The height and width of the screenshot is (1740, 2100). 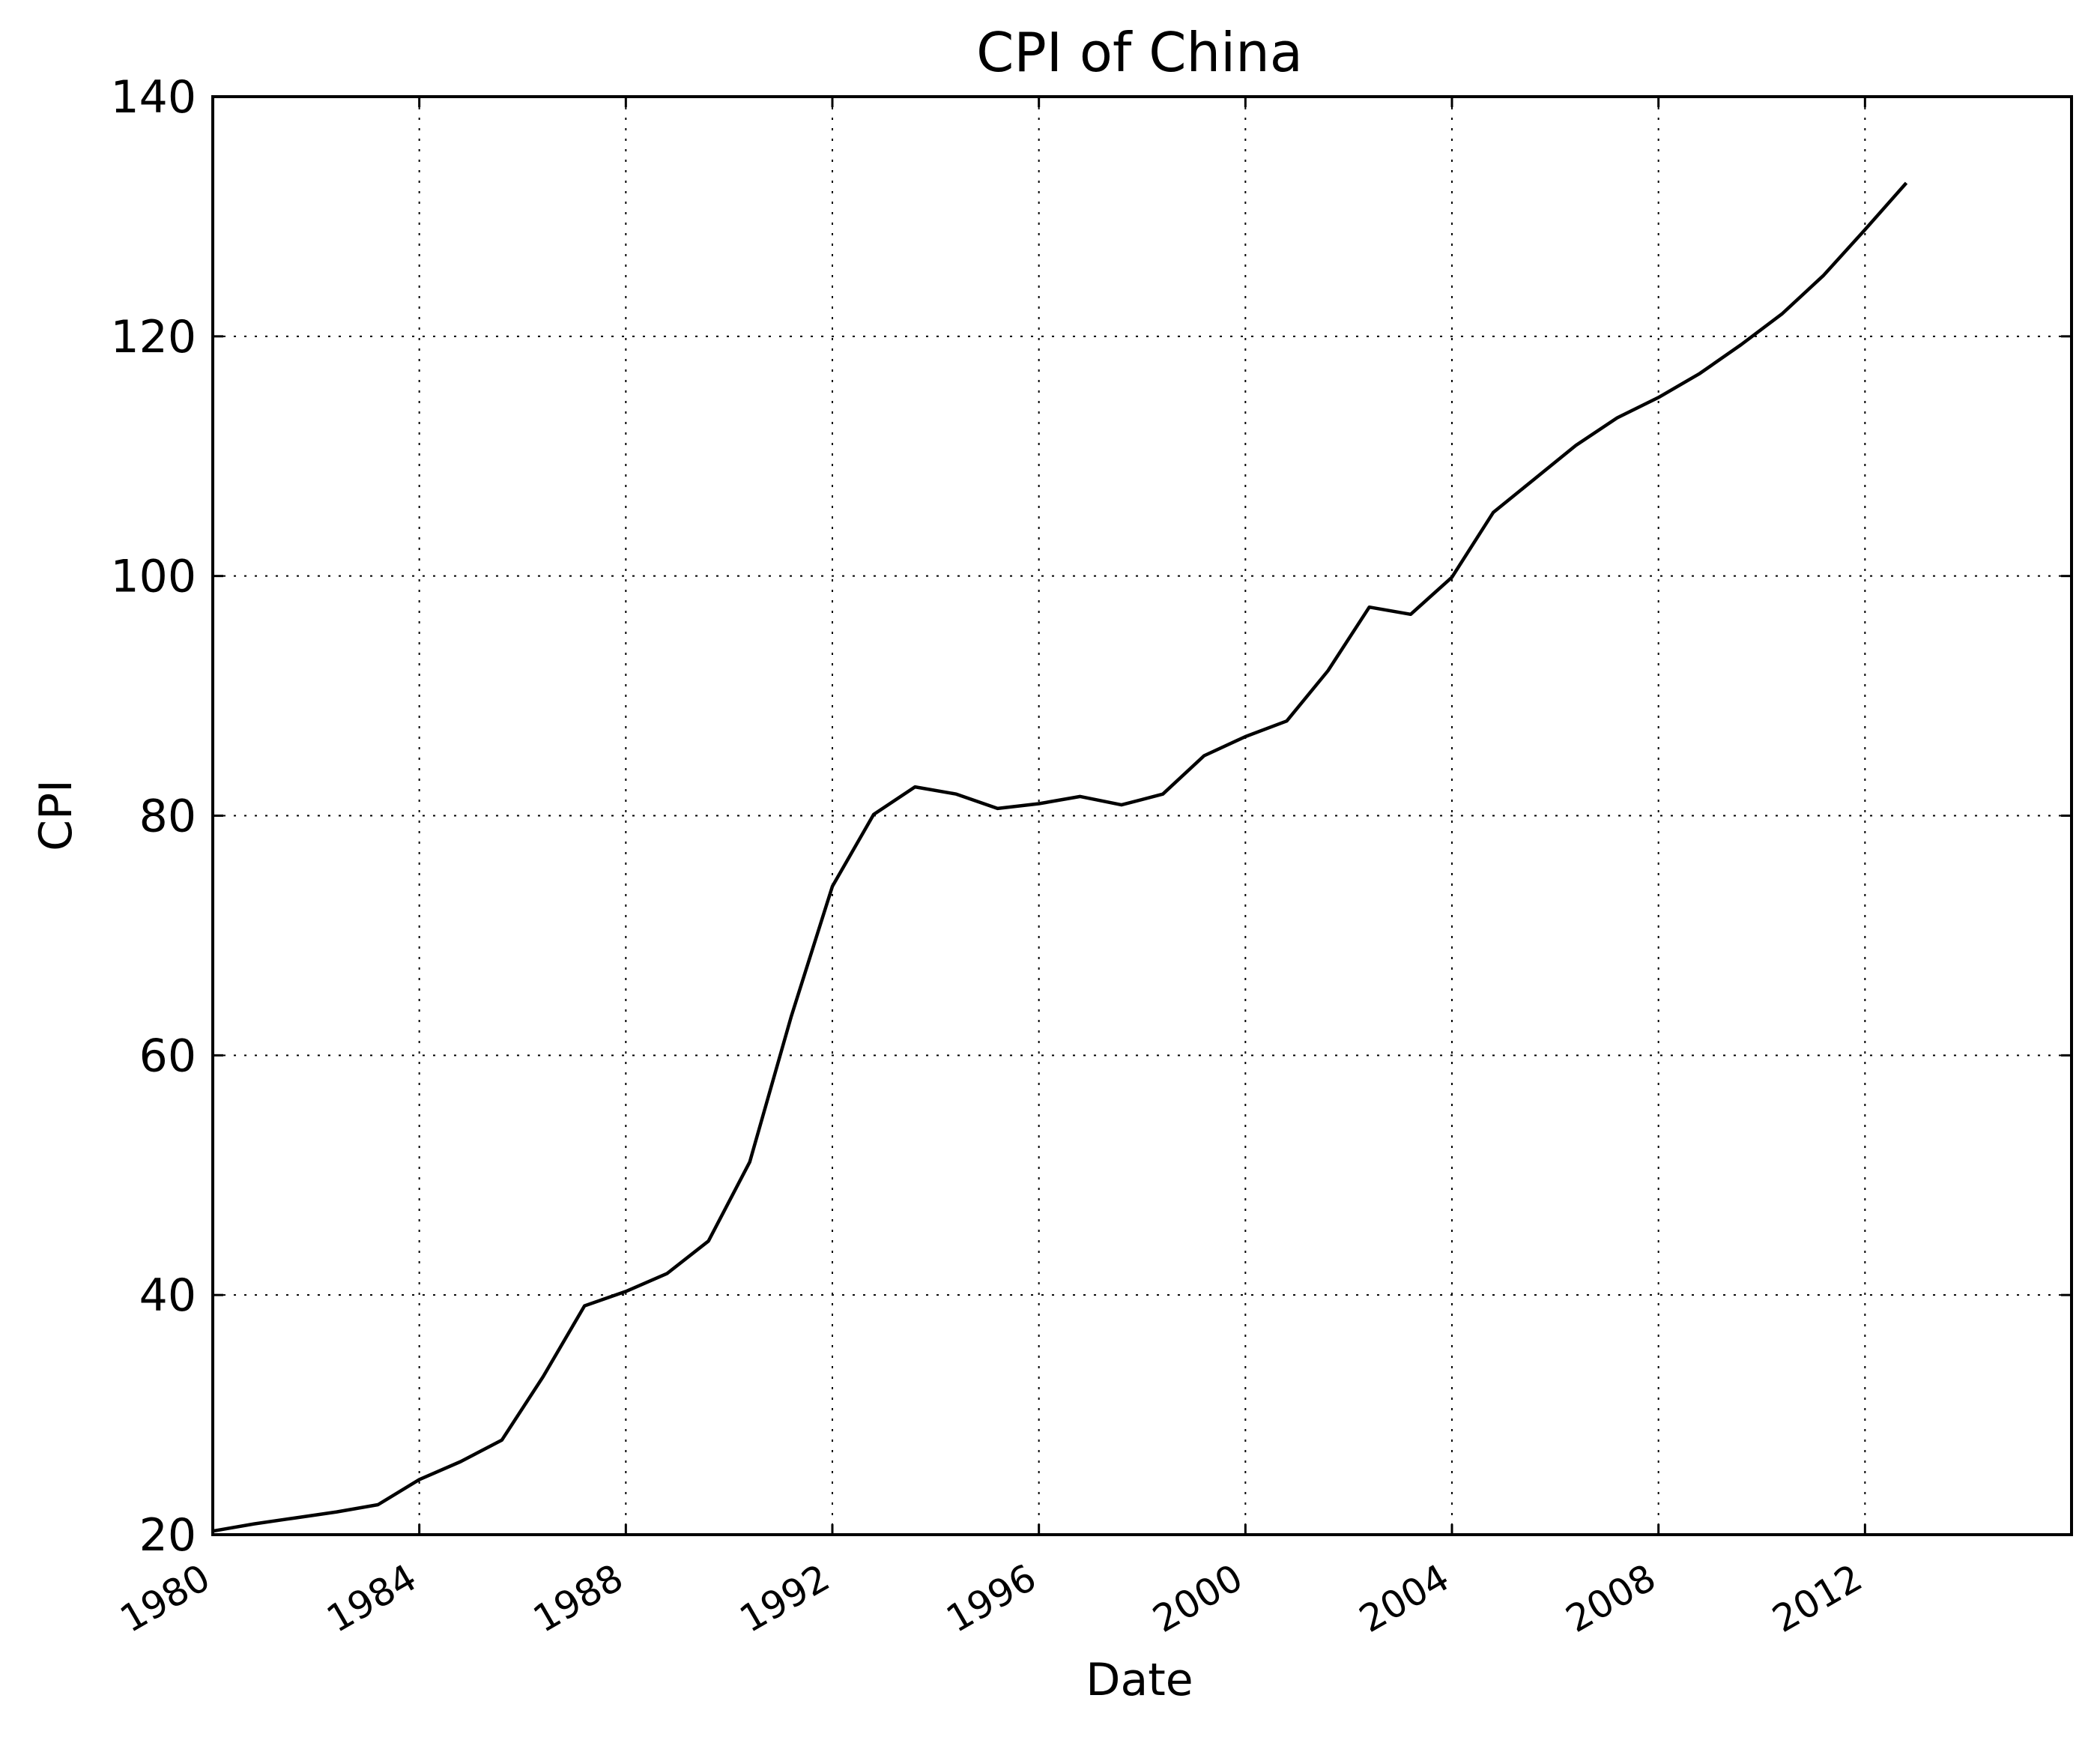 I want to click on y-tick-label: 80, so click(x=168, y=817).